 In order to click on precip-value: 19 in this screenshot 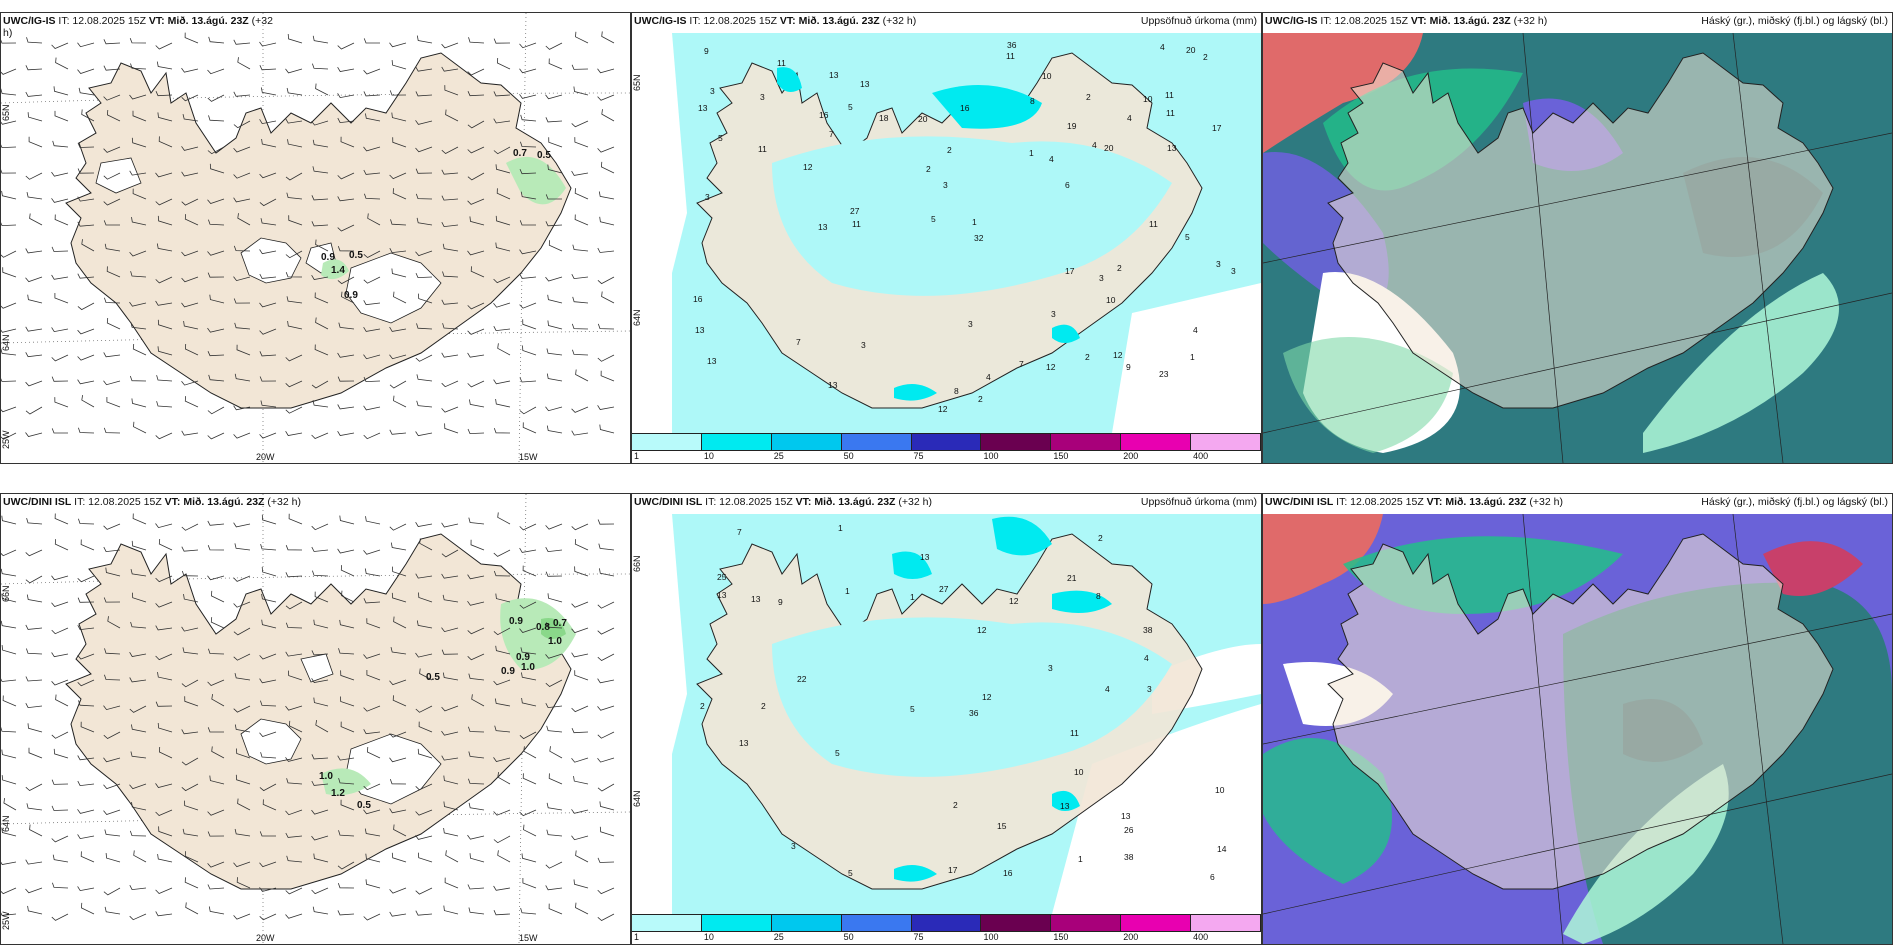, I will do `click(1072, 126)`.